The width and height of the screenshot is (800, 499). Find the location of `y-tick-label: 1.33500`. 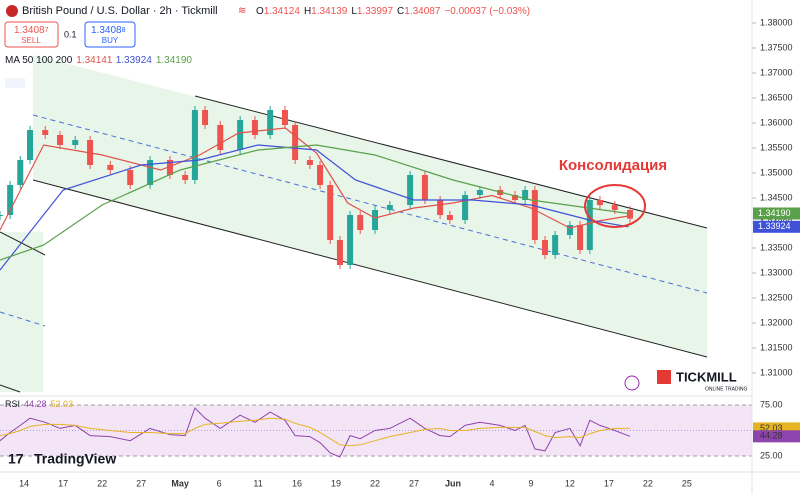

y-tick-label: 1.33500 is located at coordinates (776, 247).